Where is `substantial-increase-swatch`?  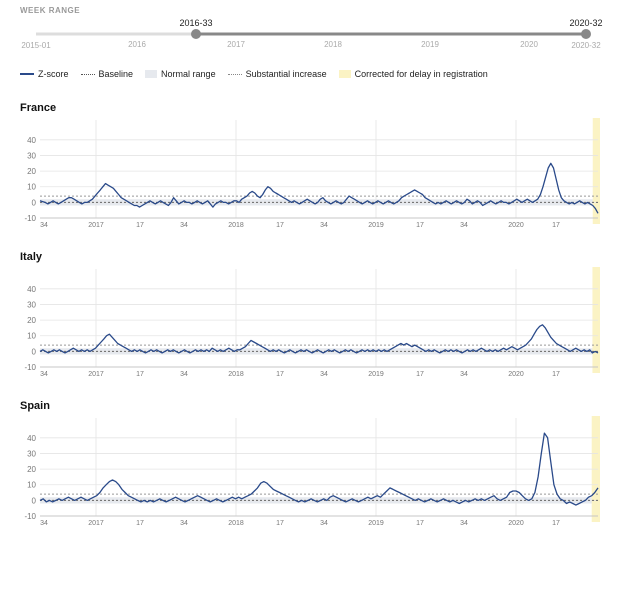
substantial-increase-swatch is located at coordinates (234, 74).